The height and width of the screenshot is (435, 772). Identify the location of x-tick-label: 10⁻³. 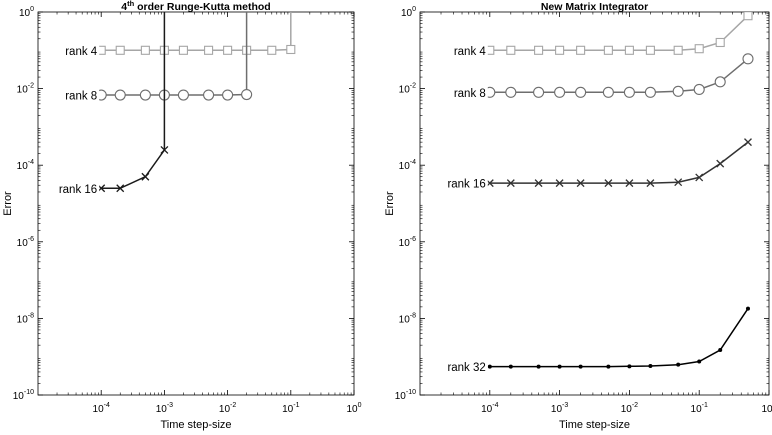
(164, 408).